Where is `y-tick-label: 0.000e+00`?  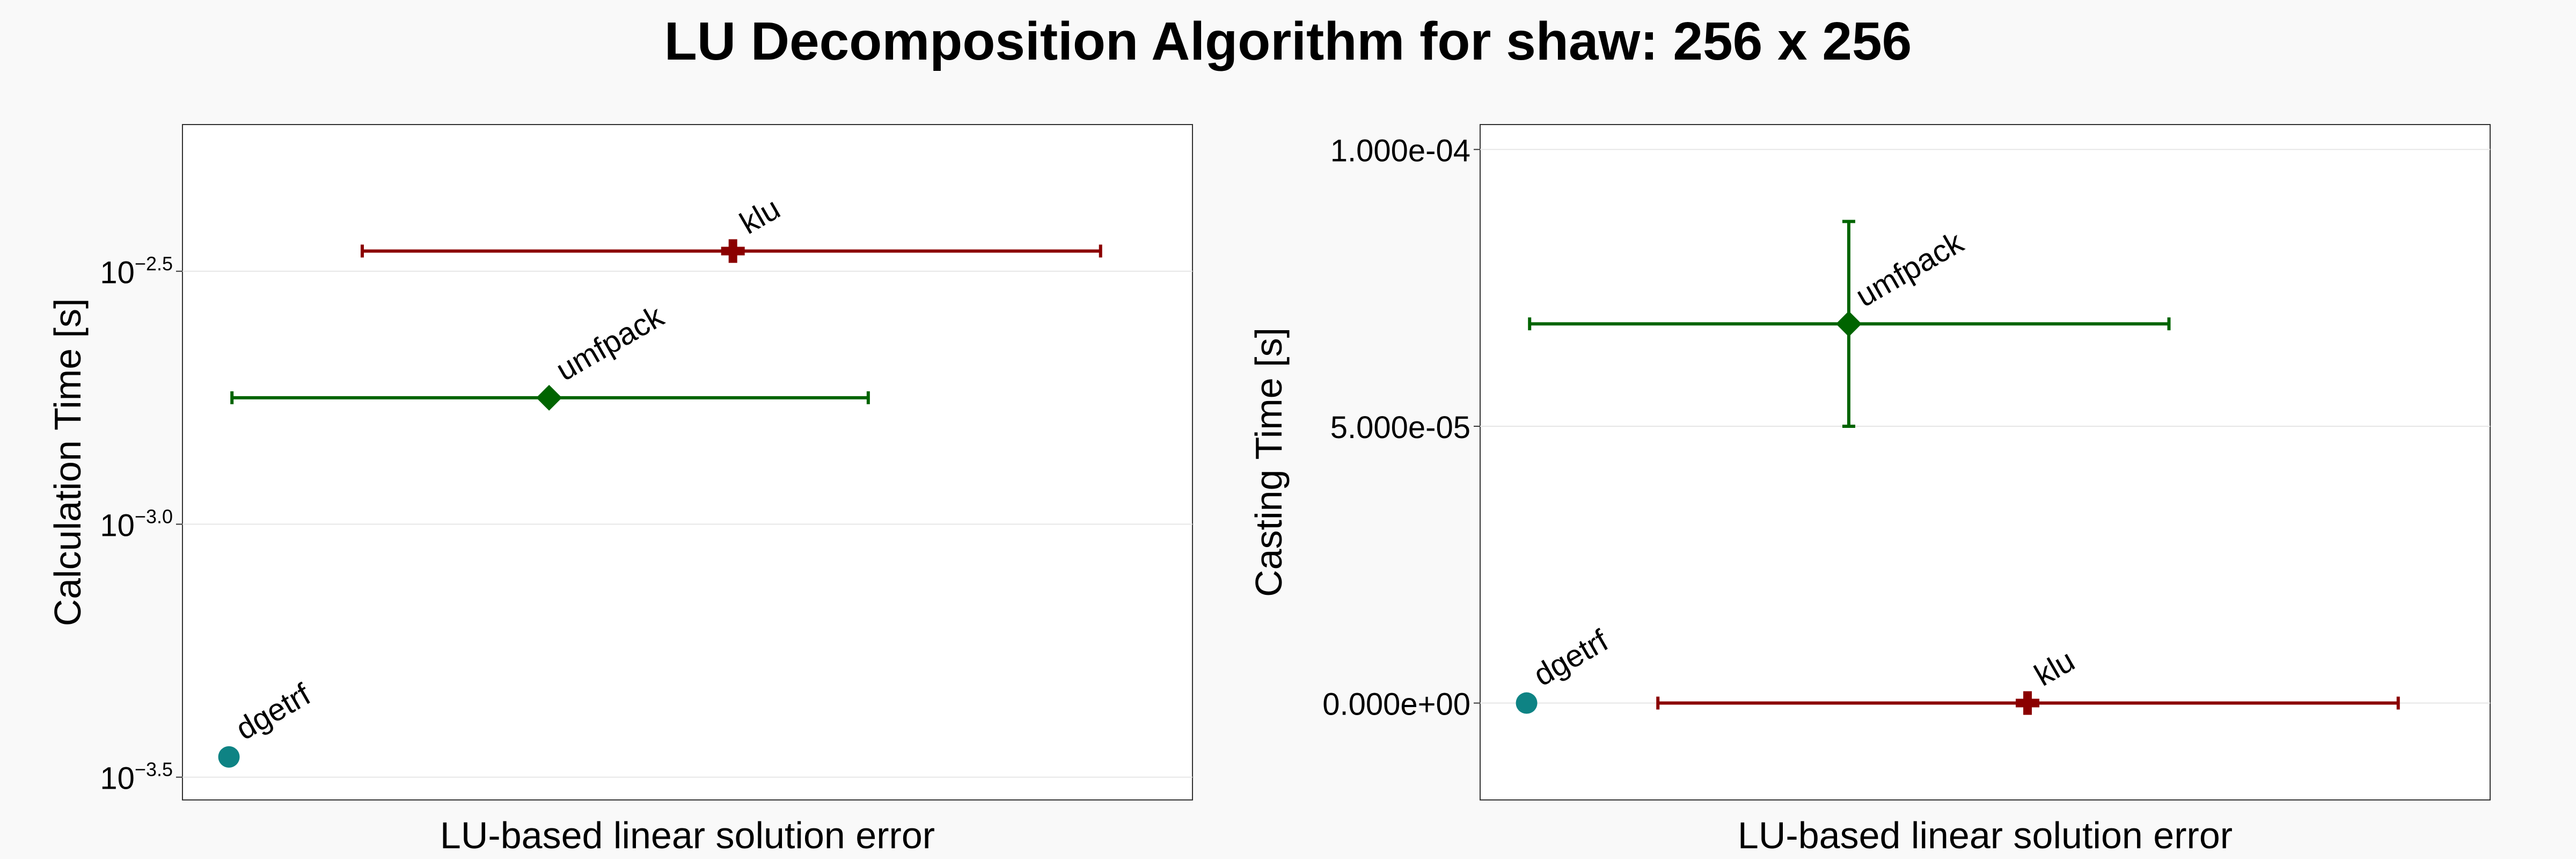 y-tick-label: 0.000e+00 is located at coordinates (1396, 704).